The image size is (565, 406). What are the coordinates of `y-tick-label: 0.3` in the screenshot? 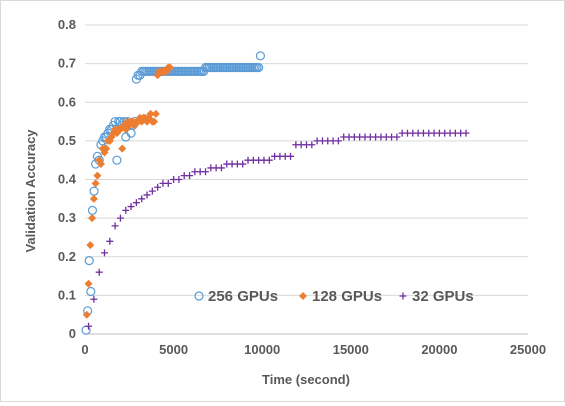 It's located at (67, 217).